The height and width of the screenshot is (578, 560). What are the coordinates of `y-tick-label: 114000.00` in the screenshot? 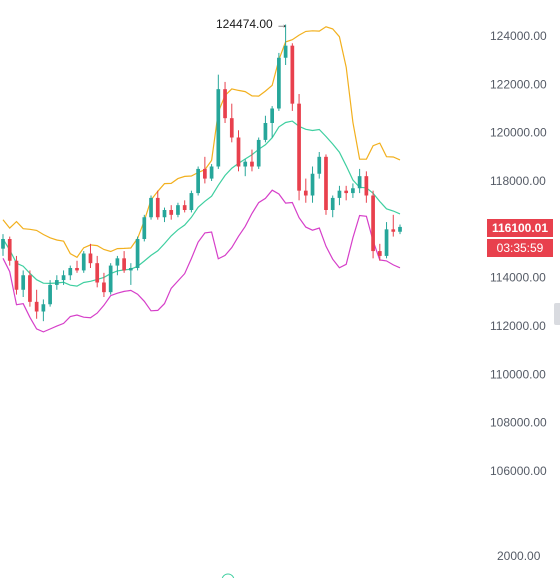 It's located at (518, 278).